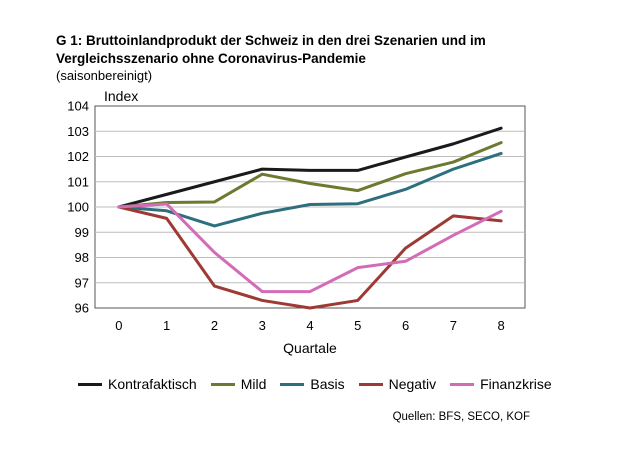 Image resolution: width=618 pixels, height=469 pixels. I want to click on y-tick-label: 97, so click(82, 282).